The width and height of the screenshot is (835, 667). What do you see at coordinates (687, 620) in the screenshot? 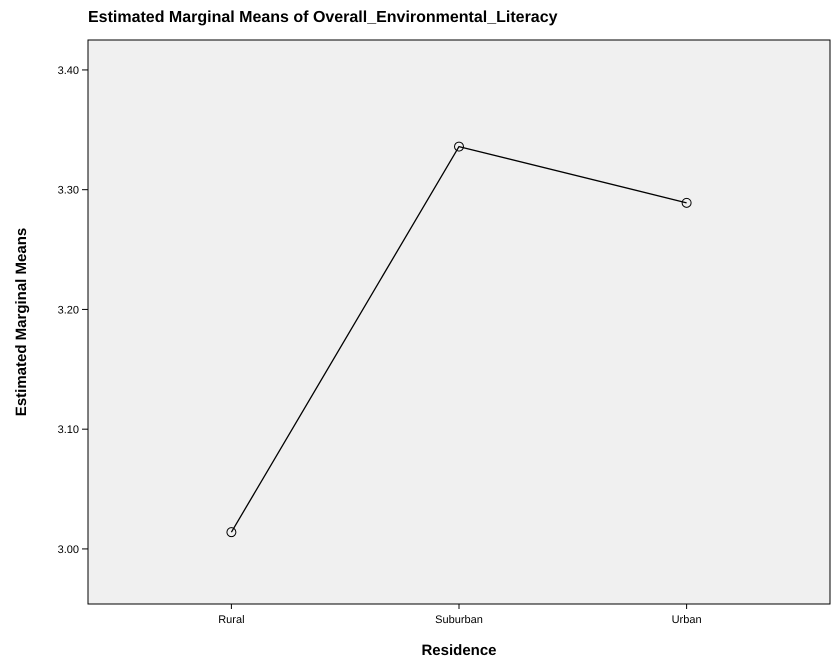
I see `x-tick-label: Urban` at bounding box center [687, 620].